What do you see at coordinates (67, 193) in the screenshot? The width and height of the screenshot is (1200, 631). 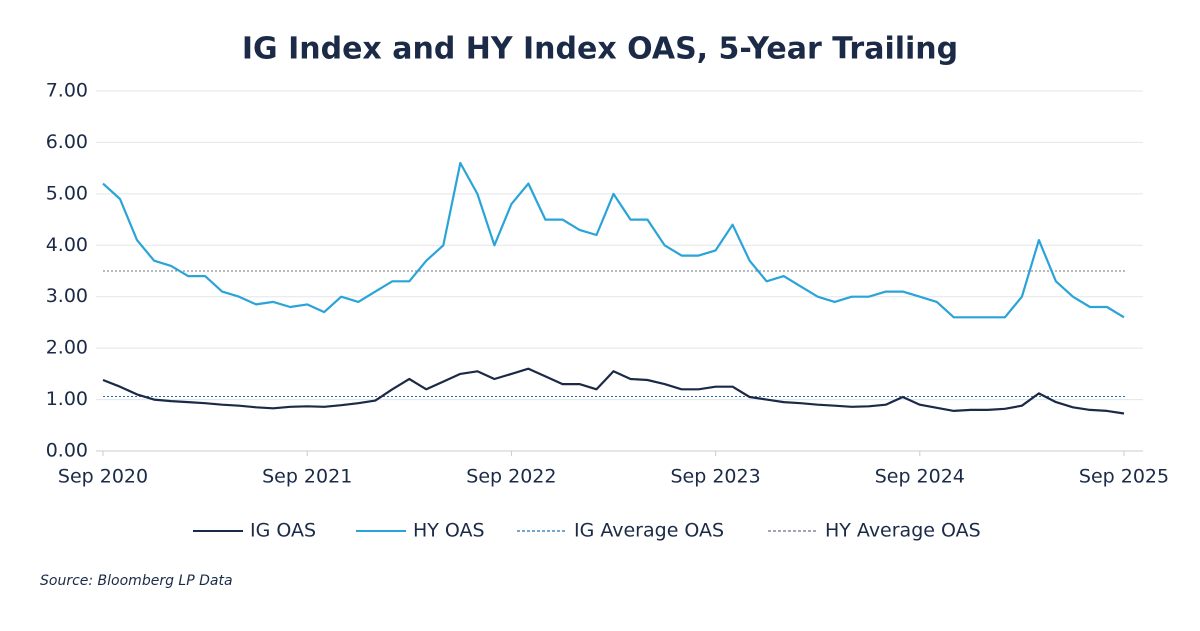 I see `y-tick-label: 5.00` at bounding box center [67, 193].